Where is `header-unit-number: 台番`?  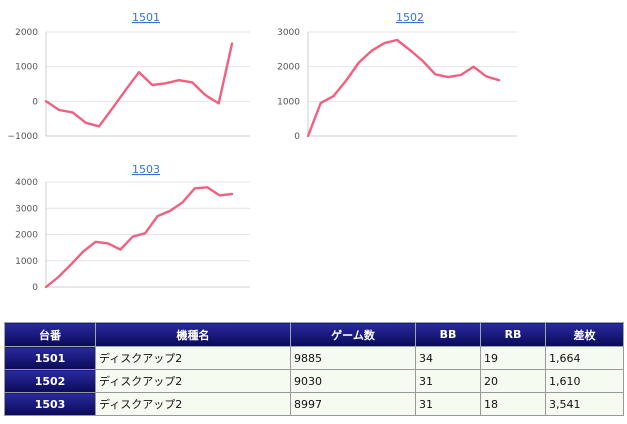
header-unit-number: 台番 is located at coordinates (50, 334).